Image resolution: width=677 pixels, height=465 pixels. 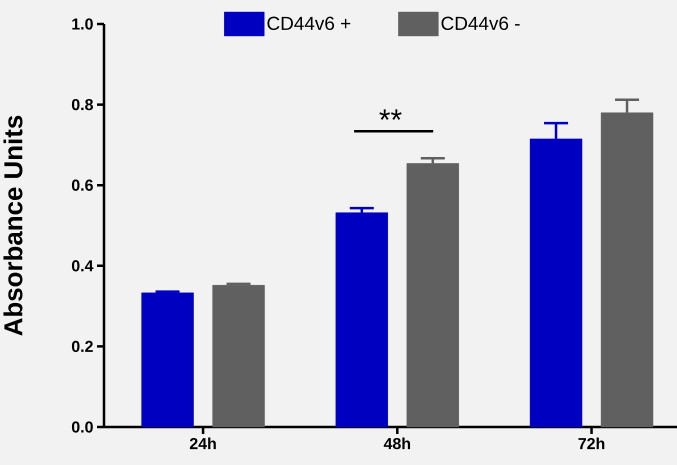 I want to click on y-tick-label: 0.2, so click(x=82, y=346).